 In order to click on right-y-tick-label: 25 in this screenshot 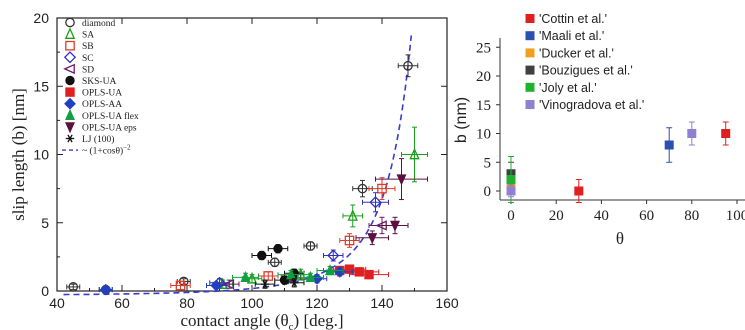, I will do `click(483, 48)`.